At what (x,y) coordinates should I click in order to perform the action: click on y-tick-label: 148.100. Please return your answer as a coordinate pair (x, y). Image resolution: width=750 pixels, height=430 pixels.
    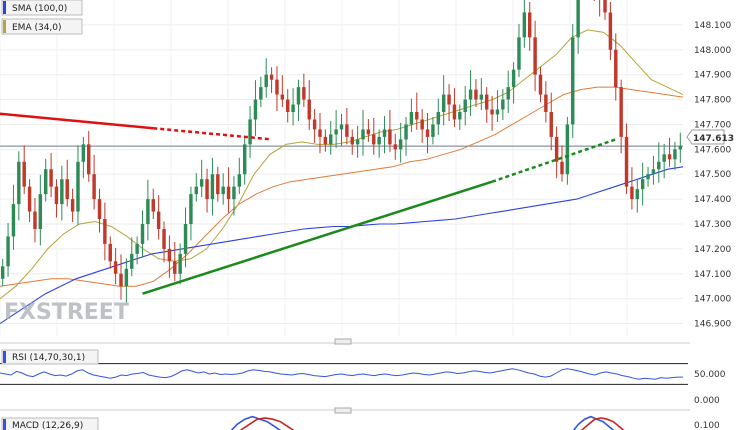
    Looking at the image, I should click on (712, 26).